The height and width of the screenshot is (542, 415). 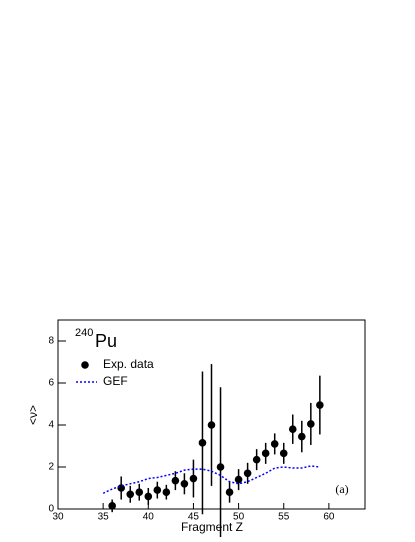 What do you see at coordinates (128, 364) in the screenshot?
I see `legend-label: Exp. data` at bounding box center [128, 364].